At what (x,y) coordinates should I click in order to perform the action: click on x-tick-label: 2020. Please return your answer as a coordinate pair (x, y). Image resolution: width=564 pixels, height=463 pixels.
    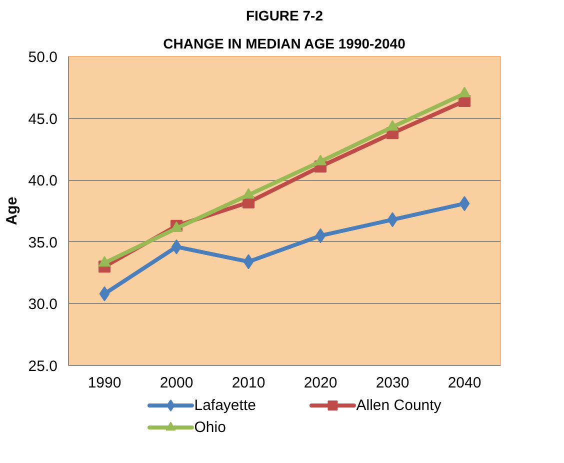
    Looking at the image, I should click on (321, 383).